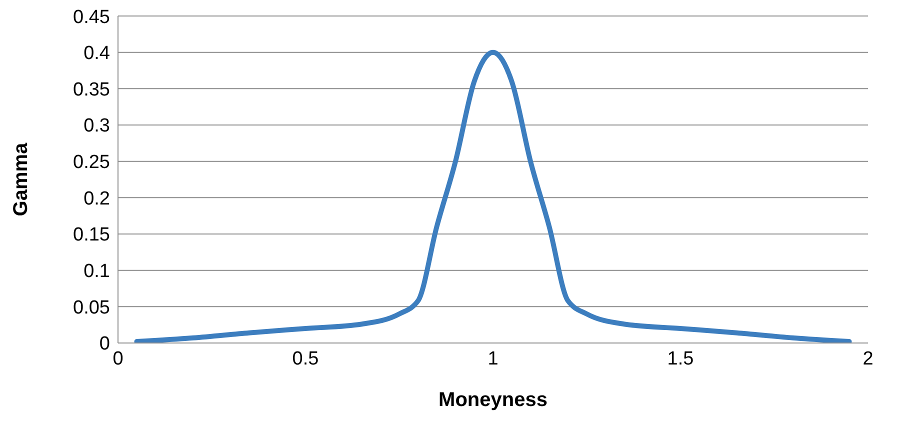 This screenshot has width=903, height=421. What do you see at coordinates (868, 359) in the screenshot?
I see `x-tick-label: 2` at bounding box center [868, 359].